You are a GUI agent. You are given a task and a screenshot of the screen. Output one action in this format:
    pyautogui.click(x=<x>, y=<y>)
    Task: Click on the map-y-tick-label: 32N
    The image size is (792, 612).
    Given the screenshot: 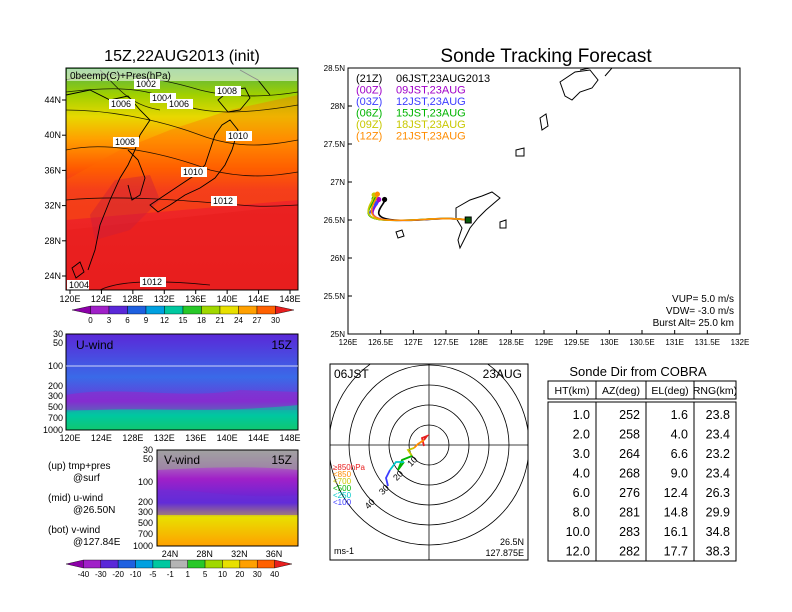 What is the action you would take?
    pyautogui.click(x=52, y=206)
    